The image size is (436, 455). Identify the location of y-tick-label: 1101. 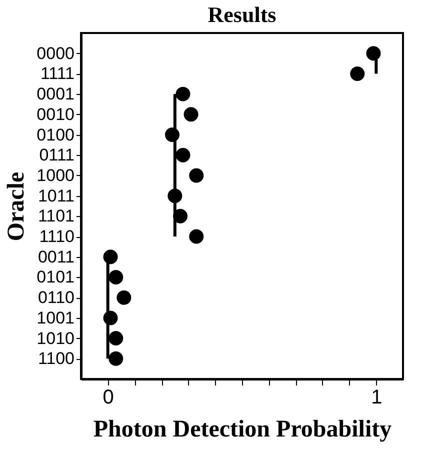
(56, 216).